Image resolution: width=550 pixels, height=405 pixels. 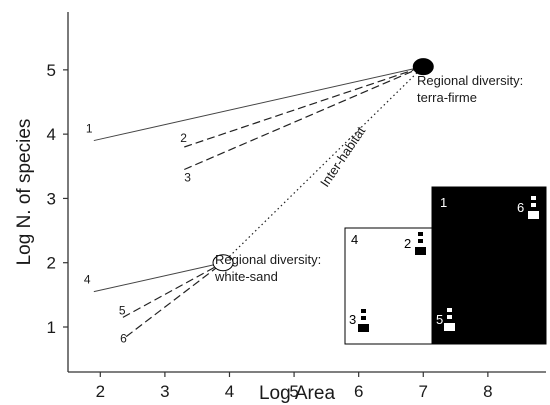 I want to click on y-axis-title: Log N. of species, so click(x=24, y=192).